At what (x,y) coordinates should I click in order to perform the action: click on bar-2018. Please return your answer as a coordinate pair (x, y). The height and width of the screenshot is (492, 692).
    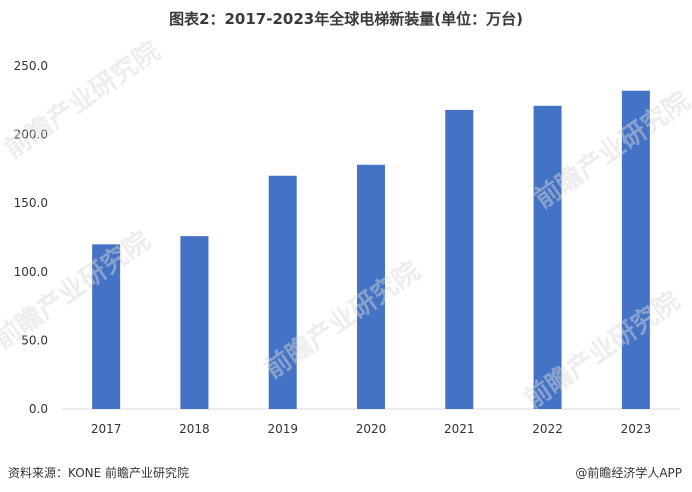
    Looking at the image, I should click on (194, 322).